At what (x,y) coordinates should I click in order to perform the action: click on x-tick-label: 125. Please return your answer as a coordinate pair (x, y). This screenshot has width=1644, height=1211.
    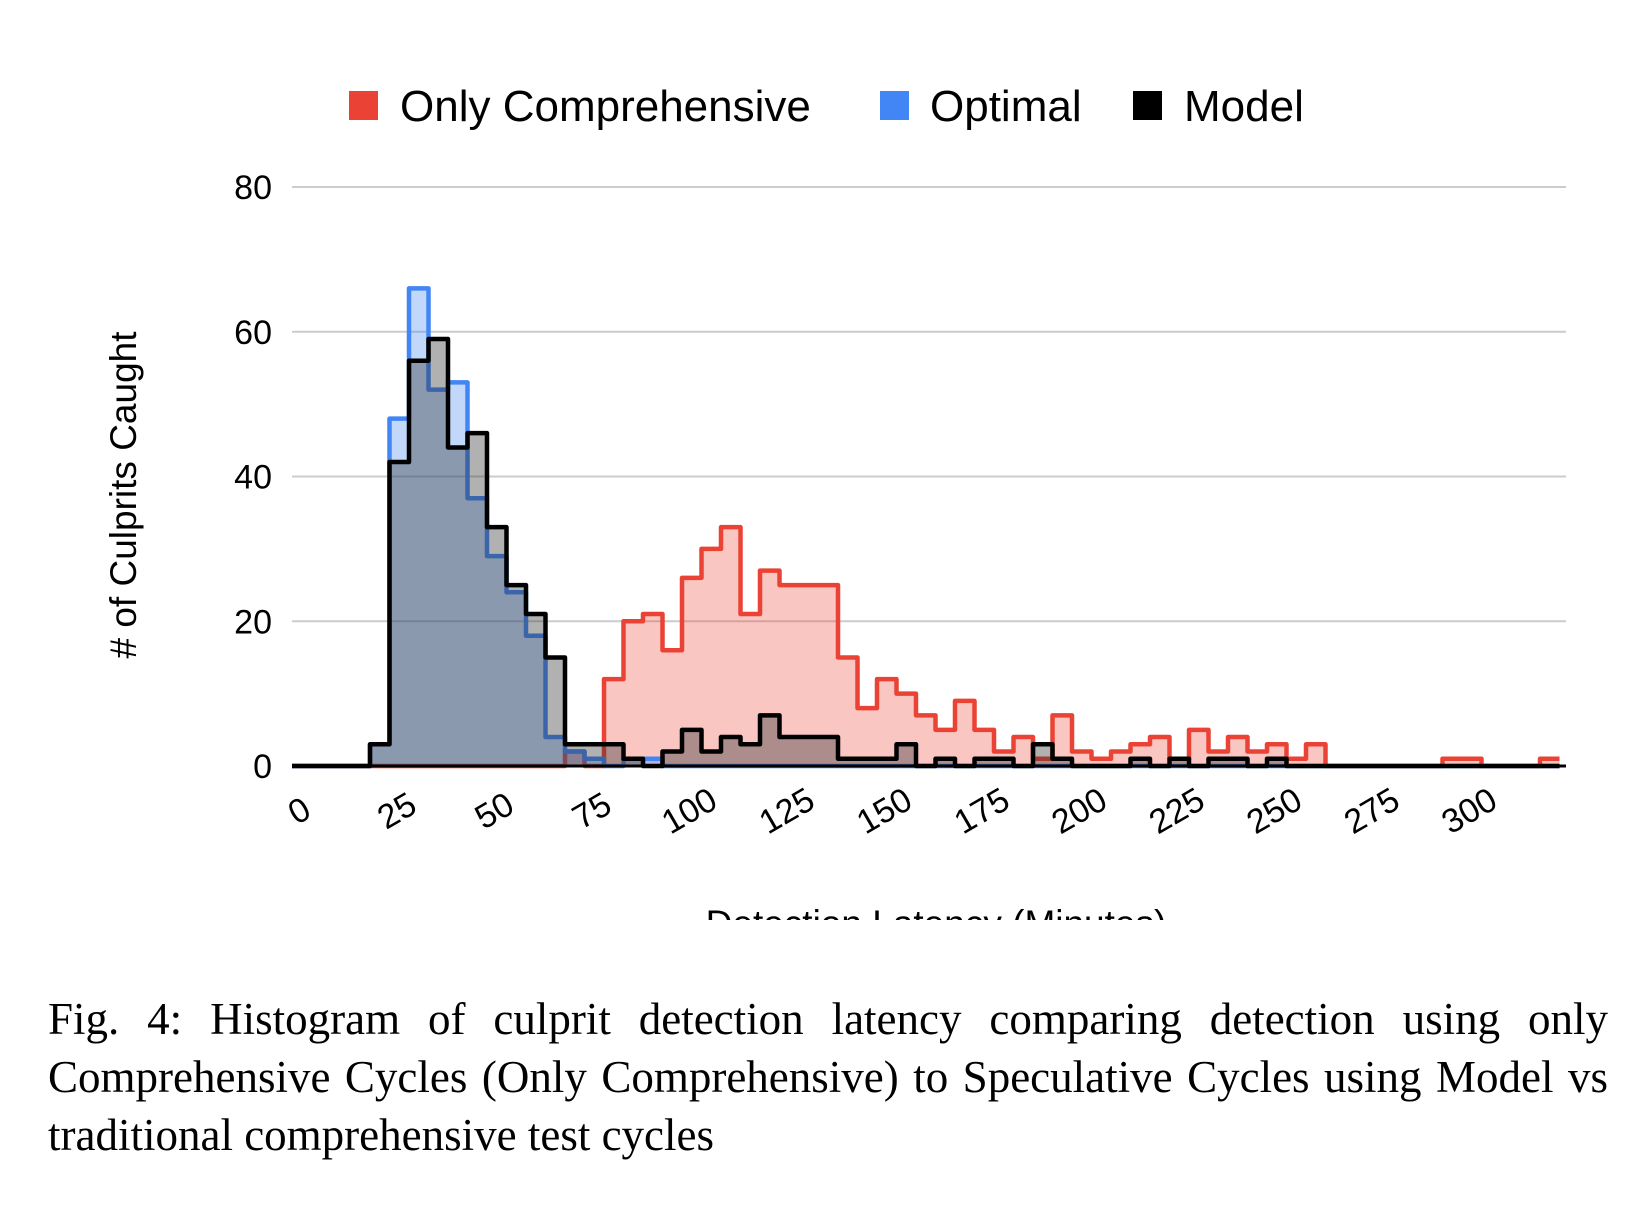
    Looking at the image, I should click on (787, 810).